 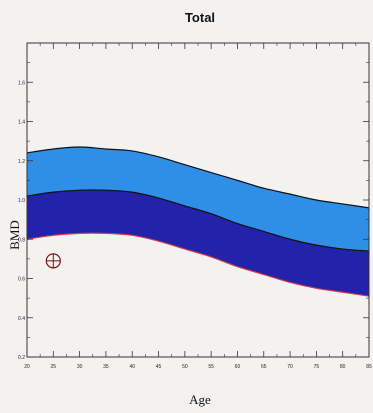 I want to click on x-tick-label: 75, so click(x=317, y=367).